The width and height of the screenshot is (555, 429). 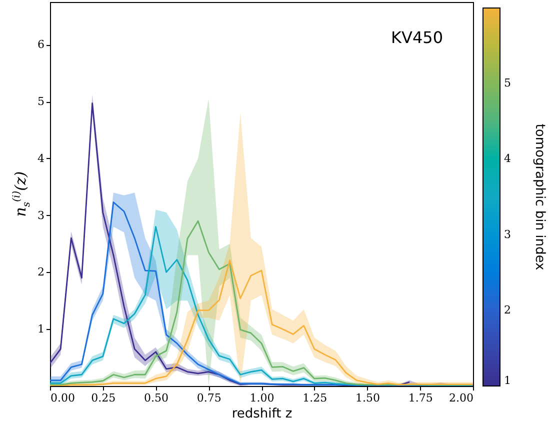 What do you see at coordinates (41, 158) in the screenshot?
I see `y-tick-label: 4` at bounding box center [41, 158].